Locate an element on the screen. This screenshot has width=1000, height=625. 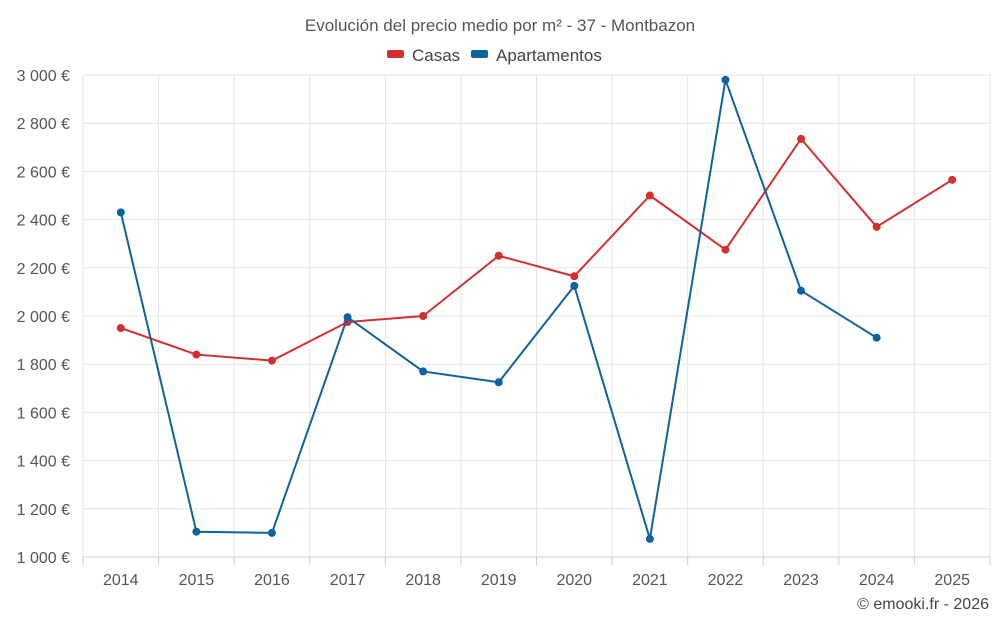
legend-swatch-apartamentos is located at coordinates (479, 54).